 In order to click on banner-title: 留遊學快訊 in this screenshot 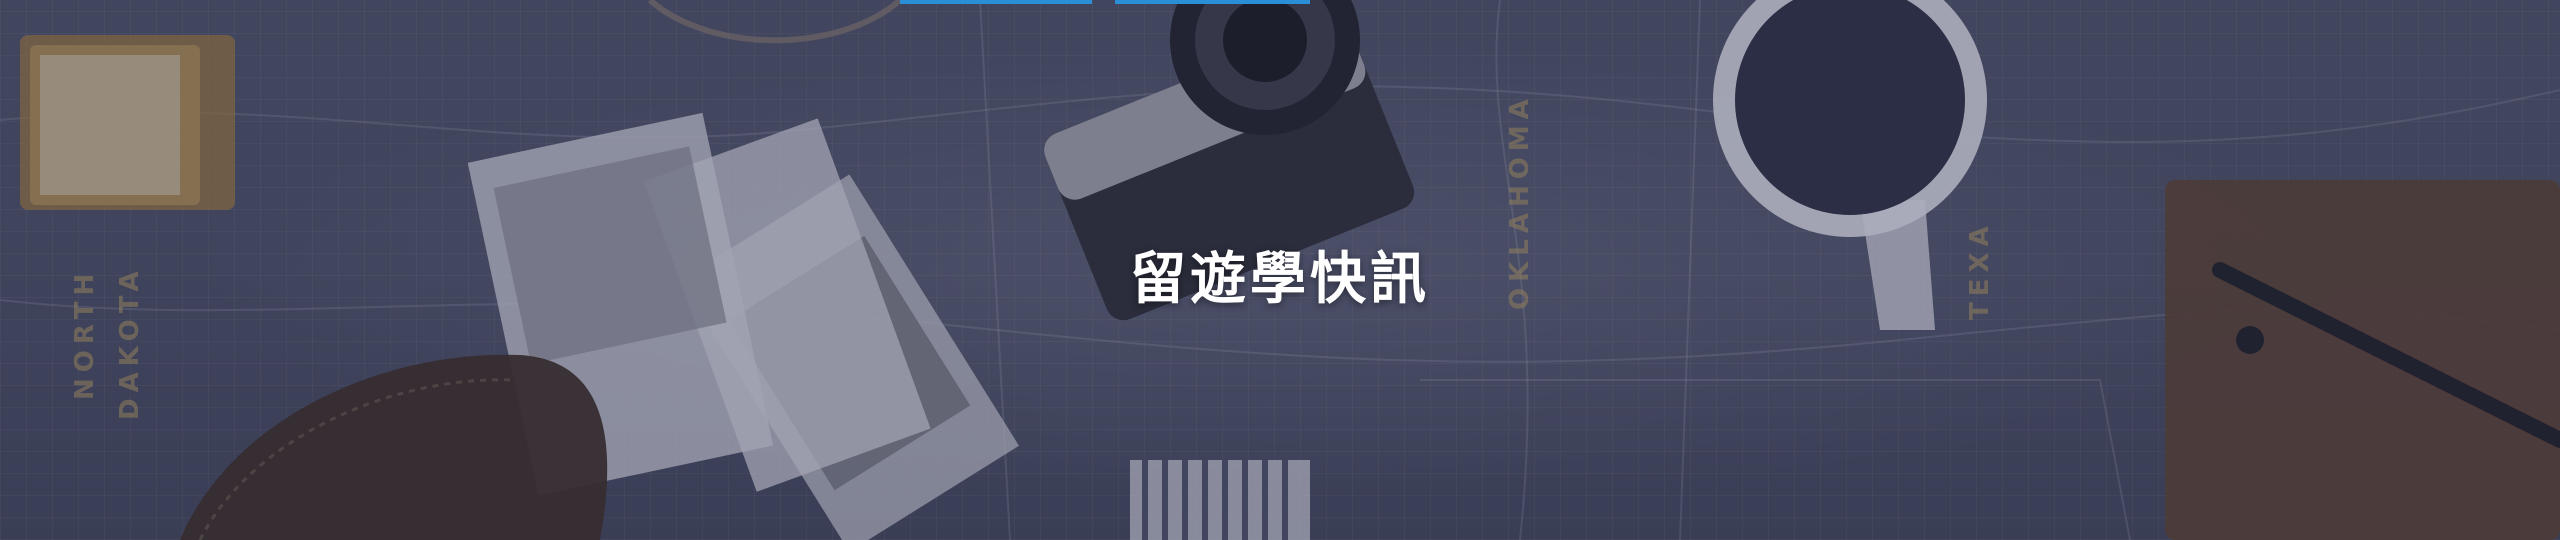, I will do `click(1280, 279)`.